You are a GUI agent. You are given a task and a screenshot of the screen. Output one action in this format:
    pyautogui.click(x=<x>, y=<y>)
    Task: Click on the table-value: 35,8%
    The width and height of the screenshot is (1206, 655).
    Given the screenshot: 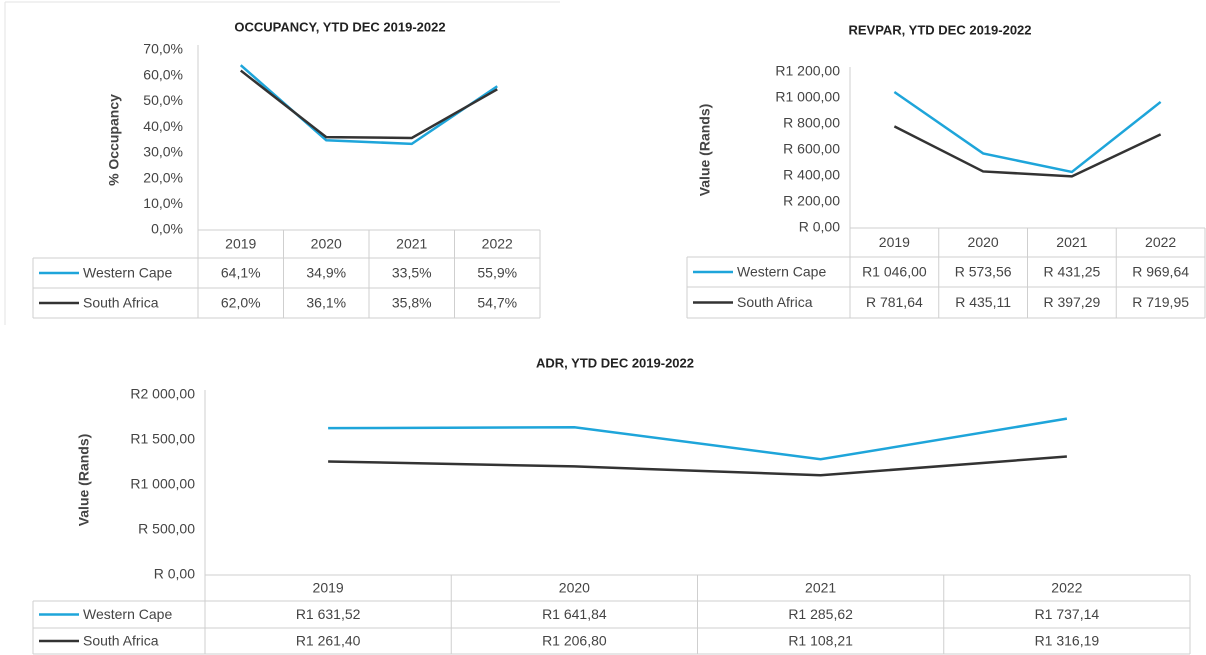 What is the action you would take?
    pyautogui.click(x=412, y=303)
    